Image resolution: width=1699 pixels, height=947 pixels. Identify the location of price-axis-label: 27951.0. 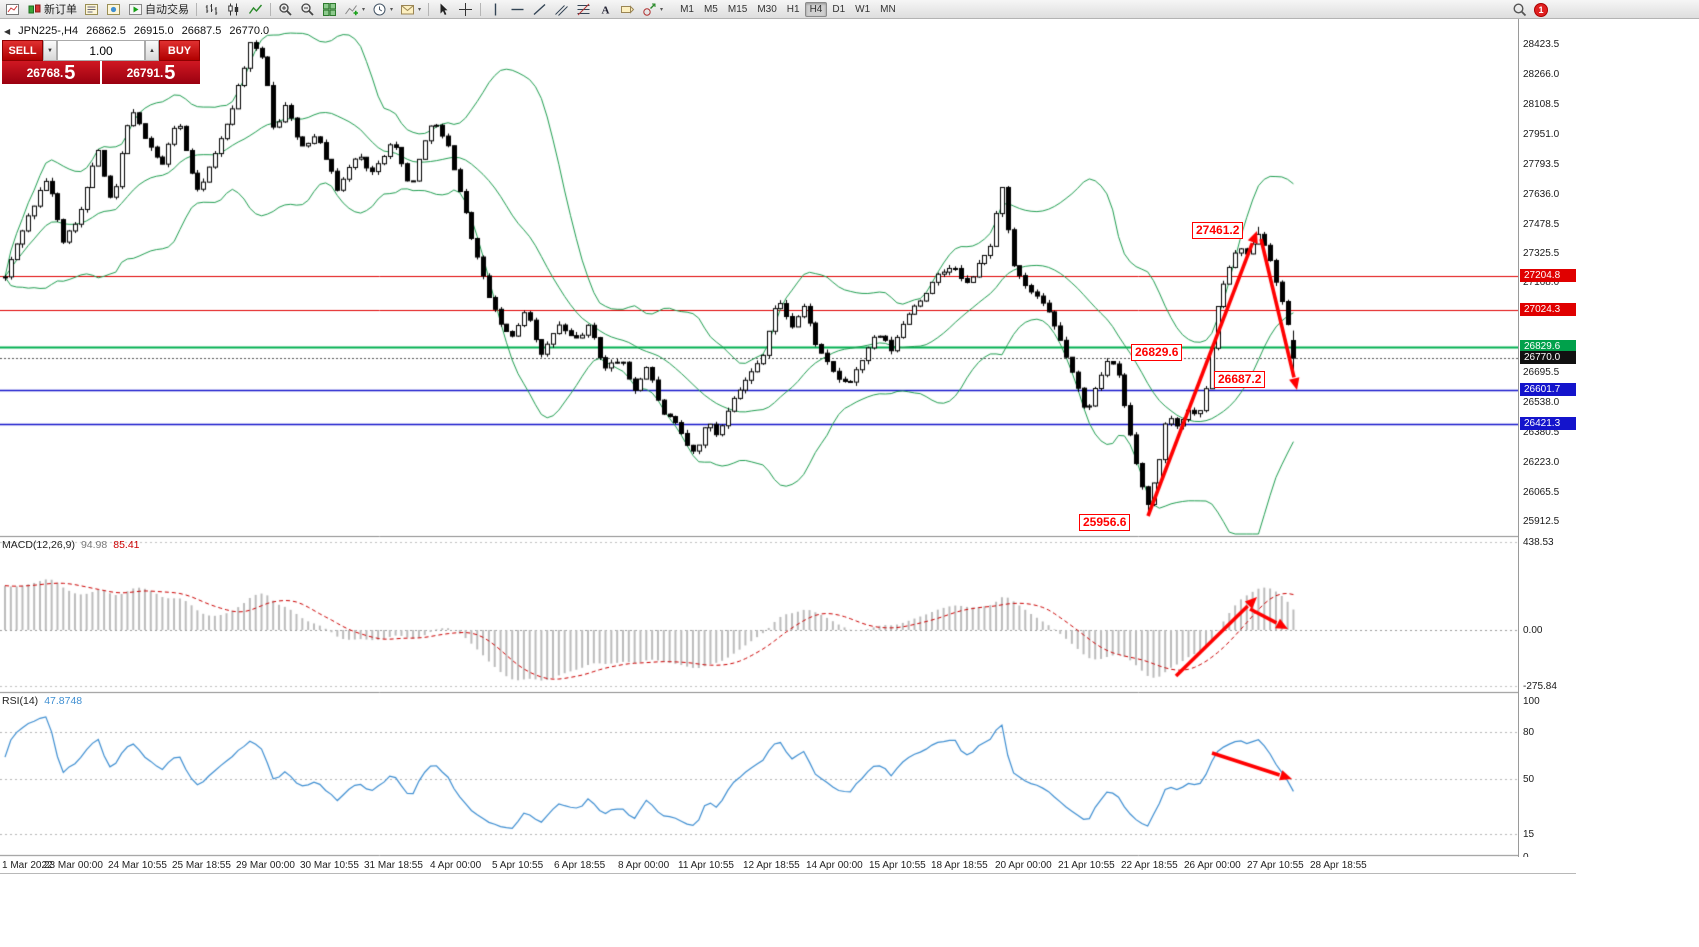
(1541, 134).